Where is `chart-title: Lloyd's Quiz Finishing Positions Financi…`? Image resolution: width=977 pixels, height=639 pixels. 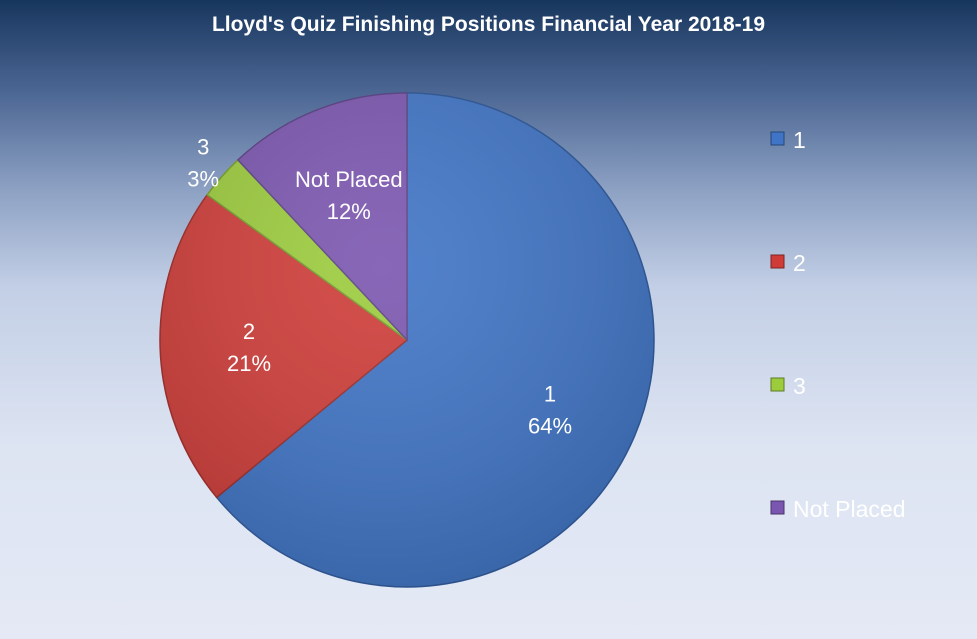 chart-title: Lloyd's Quiz Finishing Positions Financi… is located at coordinates (488, 24).